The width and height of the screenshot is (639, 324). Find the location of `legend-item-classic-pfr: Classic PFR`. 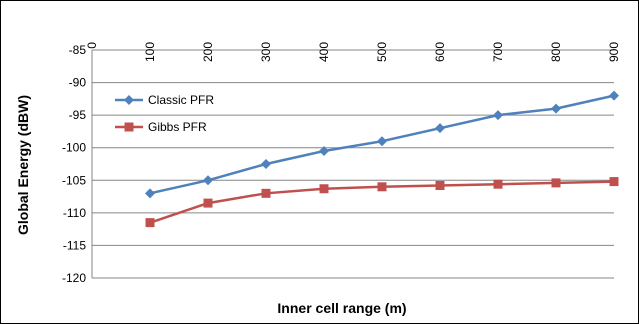

legend-item-classic-pfr: Classic PFR is located at coordinates (164, 100).